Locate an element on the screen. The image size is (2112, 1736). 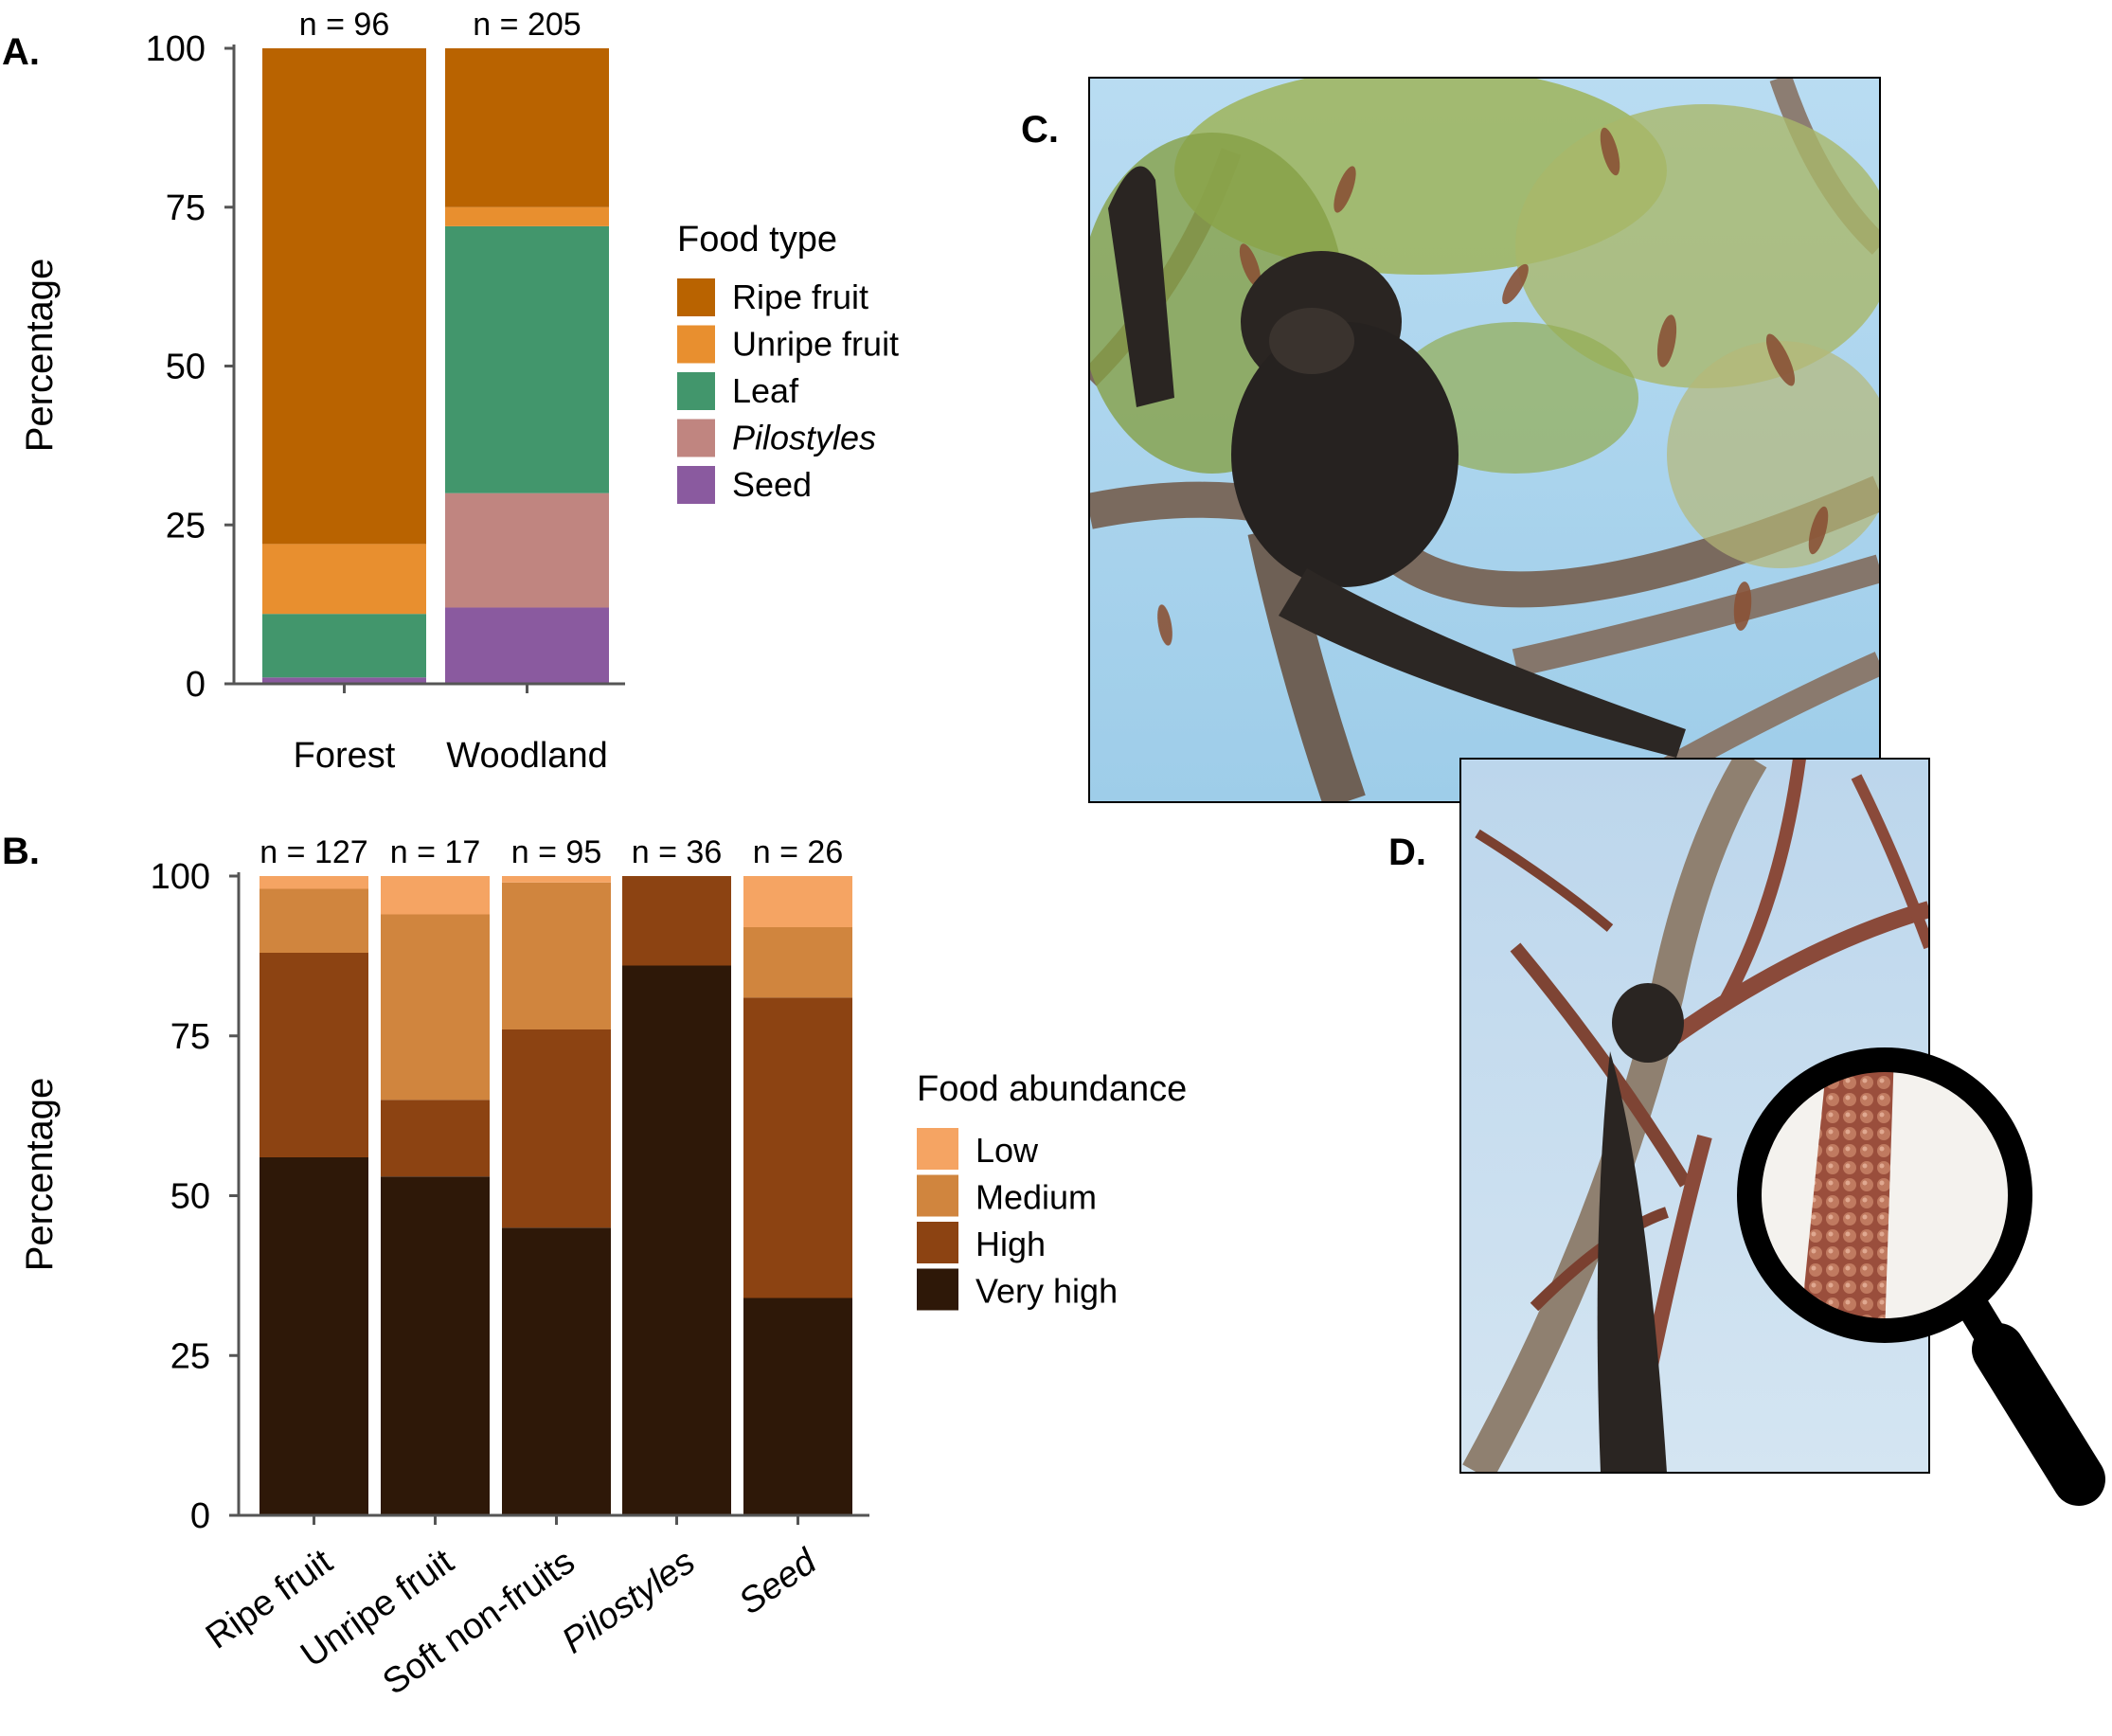
chart-b-bars is located at coordinates (556, 1195).